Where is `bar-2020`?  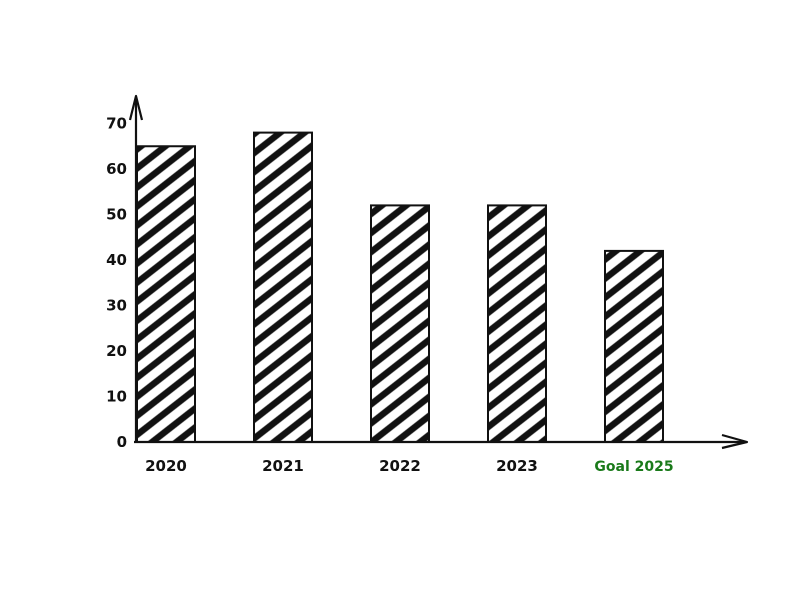 bar-2020 is located at coordinates (166, 294).